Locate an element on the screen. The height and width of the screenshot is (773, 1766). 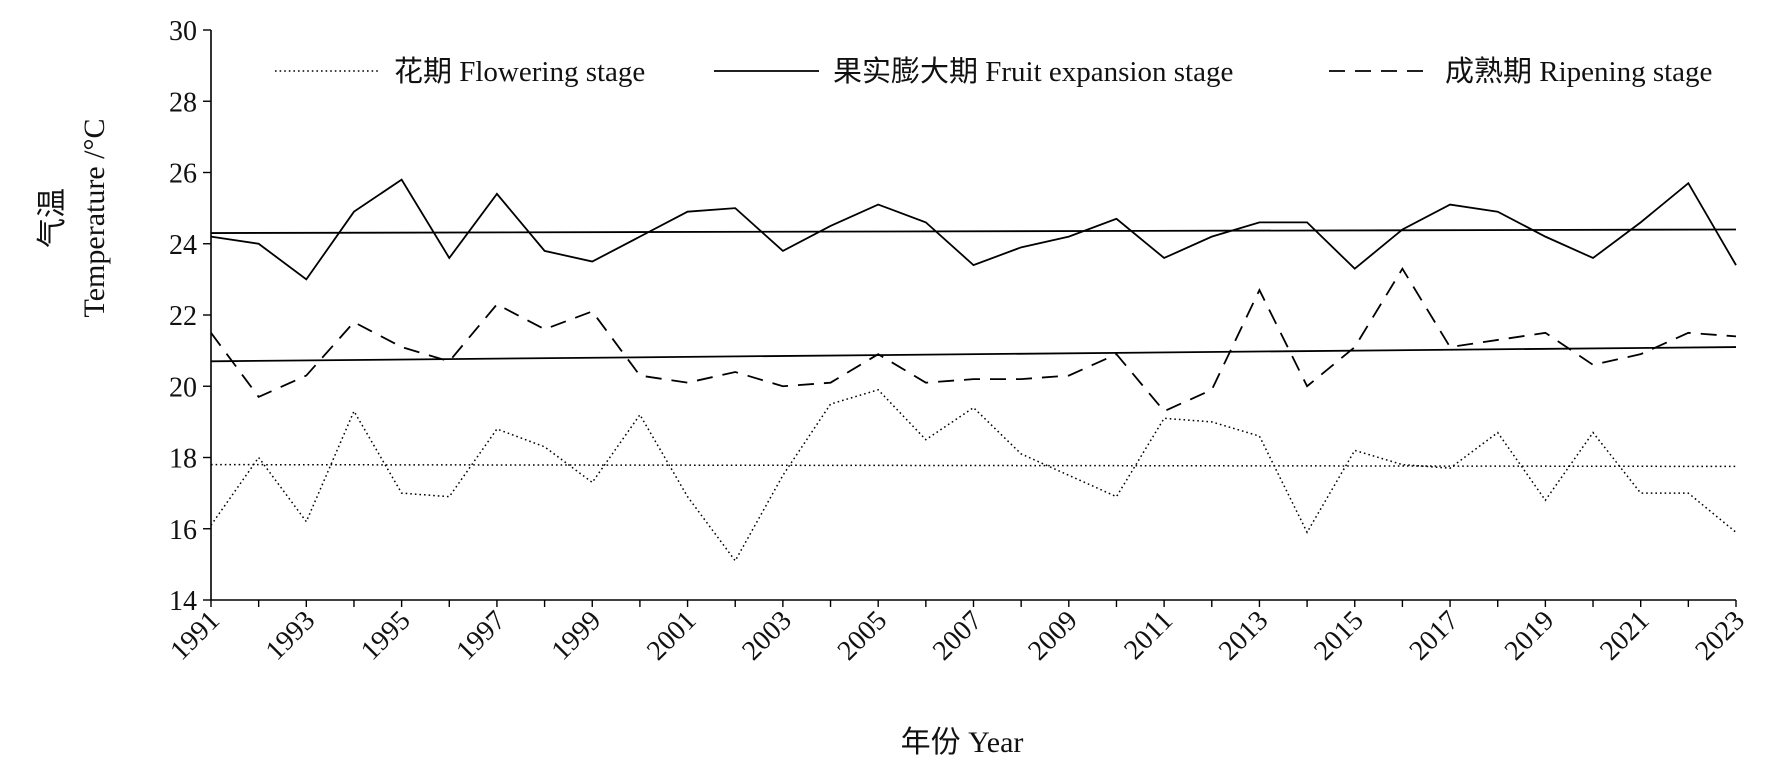
y-tick-label: 28 is located at coordinates (183, 102).